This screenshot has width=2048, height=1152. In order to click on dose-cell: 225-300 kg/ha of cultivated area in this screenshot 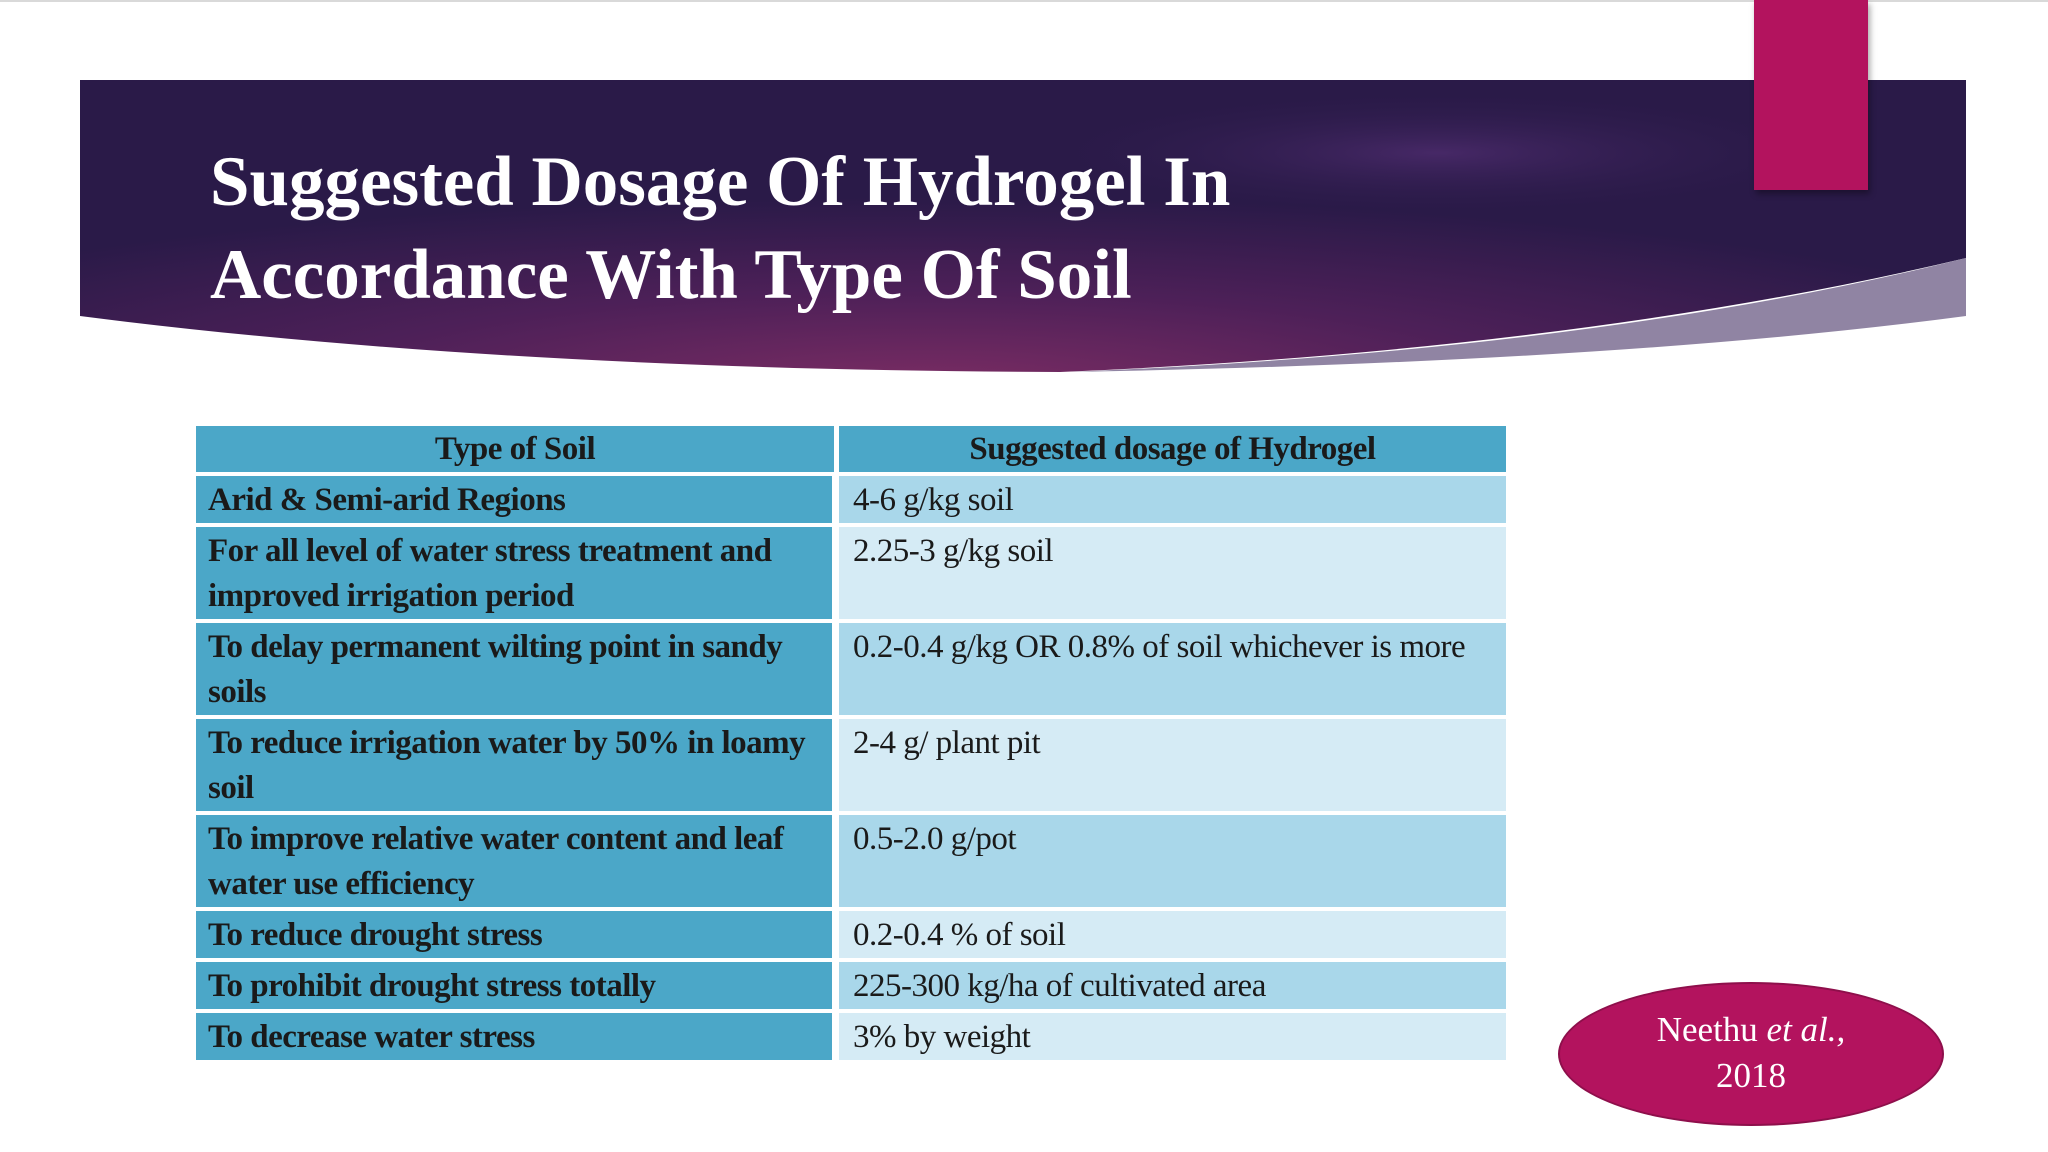, I will do `click(1172, 985)`.